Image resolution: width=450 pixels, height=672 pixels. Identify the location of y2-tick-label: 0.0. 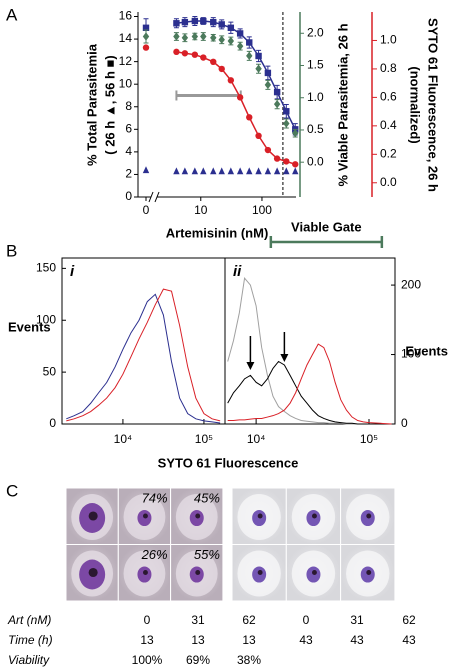
(315, 161).